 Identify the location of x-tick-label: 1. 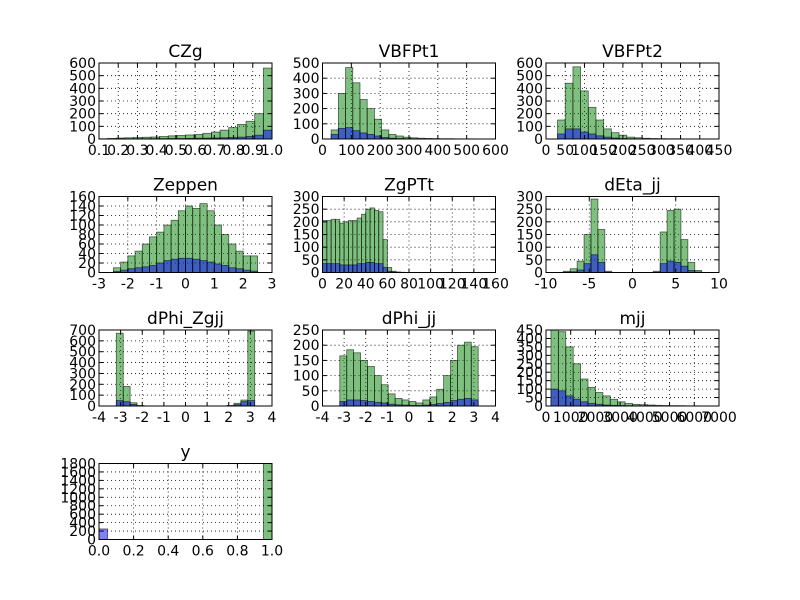
(430, 418).